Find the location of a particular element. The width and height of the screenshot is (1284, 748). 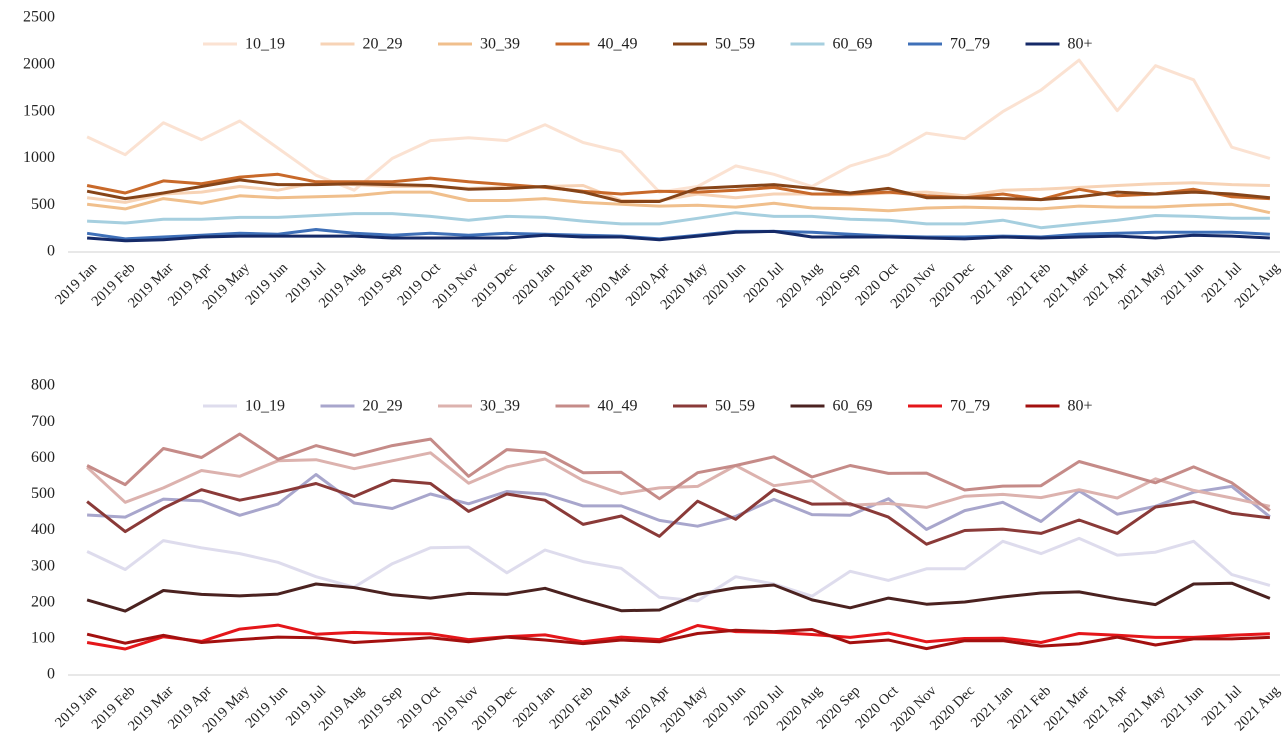

y-tick-label: 300 is located at coordinates (43, 565).